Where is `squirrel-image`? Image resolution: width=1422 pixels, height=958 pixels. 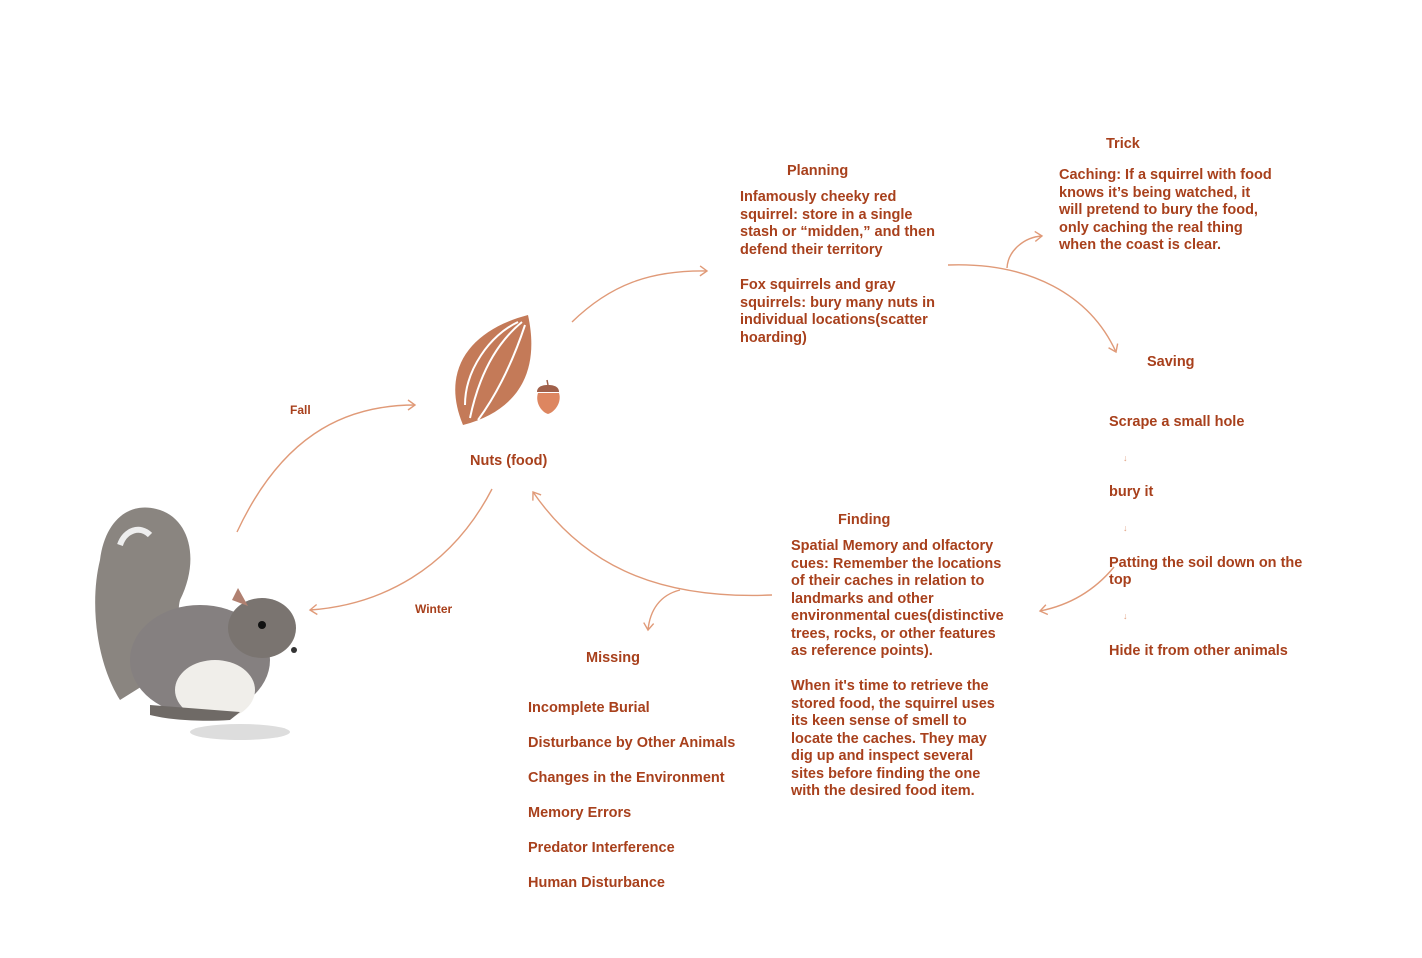
squirrel-image is located at coordinates (196, 623).